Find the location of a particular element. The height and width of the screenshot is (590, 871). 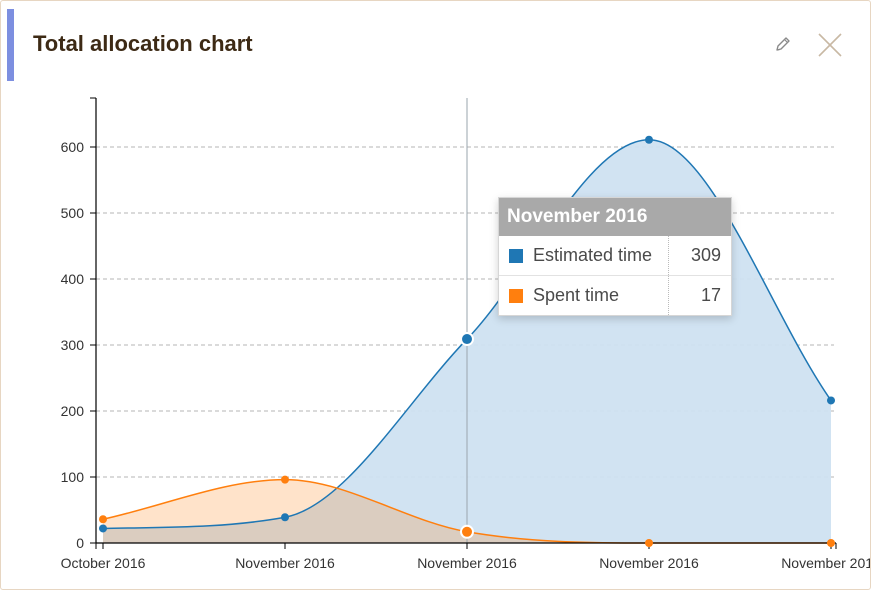

tooltip-row-label: Estimated time is located at coordinates (593, 255).